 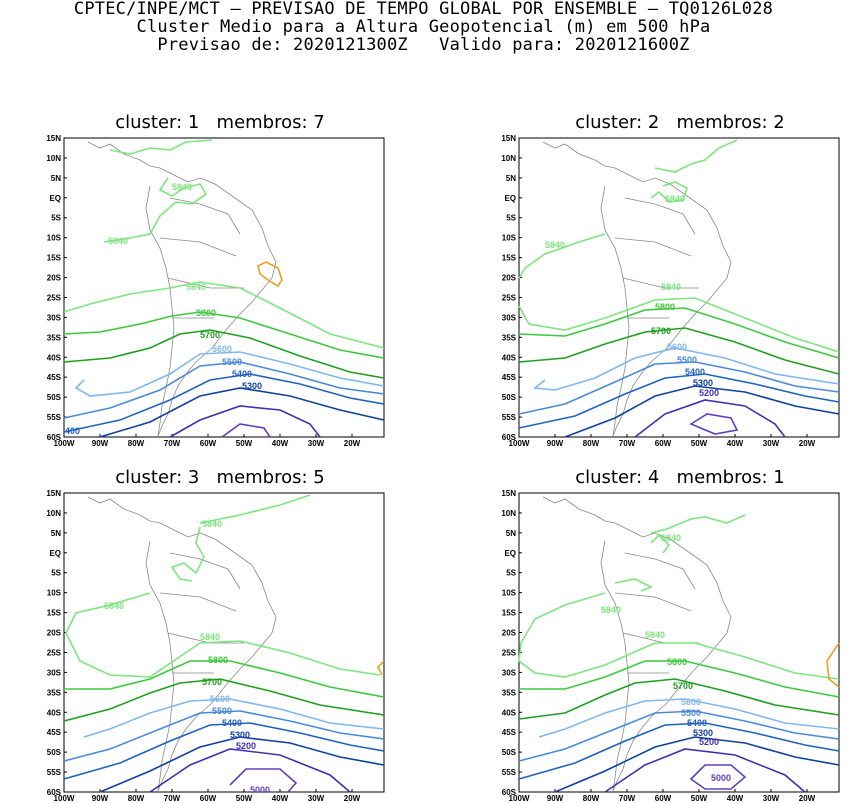 What do you see at coordinates (680, 122) in the screenshot?
I see `panel-2-title: cluster: 2 membros: 2` at bounding box center [680, 122].